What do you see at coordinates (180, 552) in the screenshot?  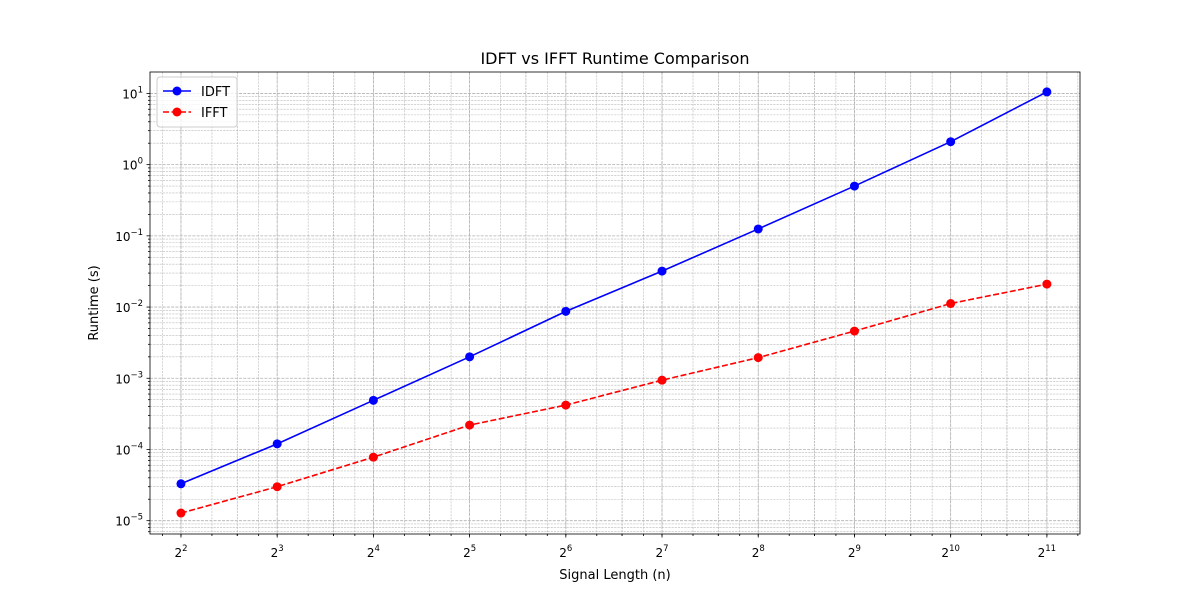 I see `x-tick-label: 22` at bounding box center [180, 552].